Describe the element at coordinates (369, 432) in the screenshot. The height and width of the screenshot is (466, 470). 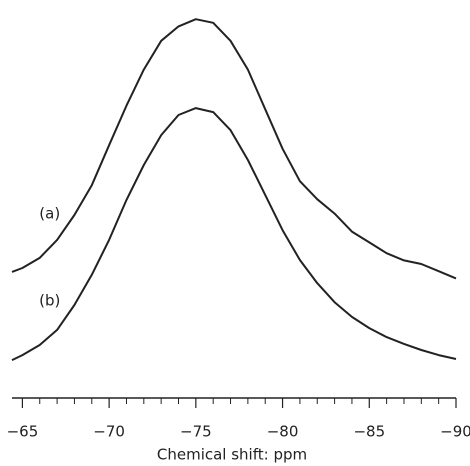
I see `x-tick-label: −85` at that location.